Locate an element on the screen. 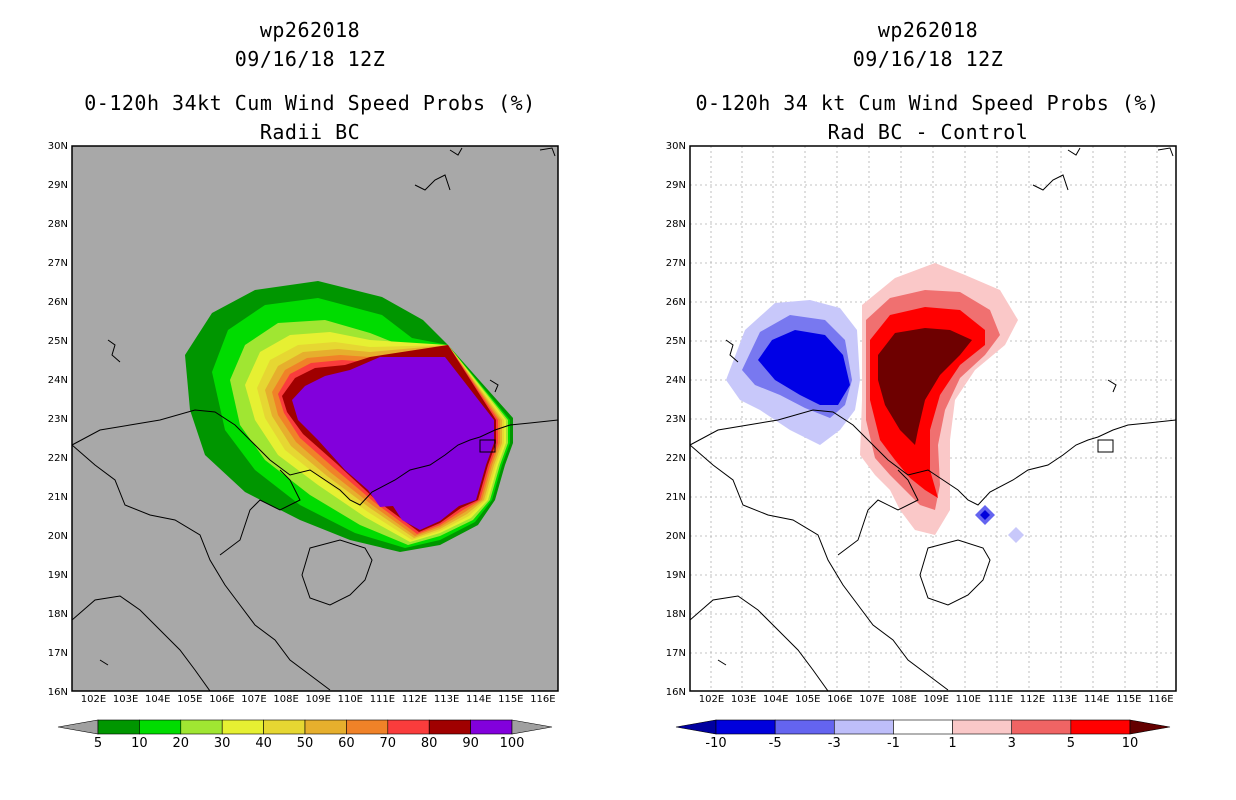  colorbar-label: 60 is located at coordinates (346, 743).